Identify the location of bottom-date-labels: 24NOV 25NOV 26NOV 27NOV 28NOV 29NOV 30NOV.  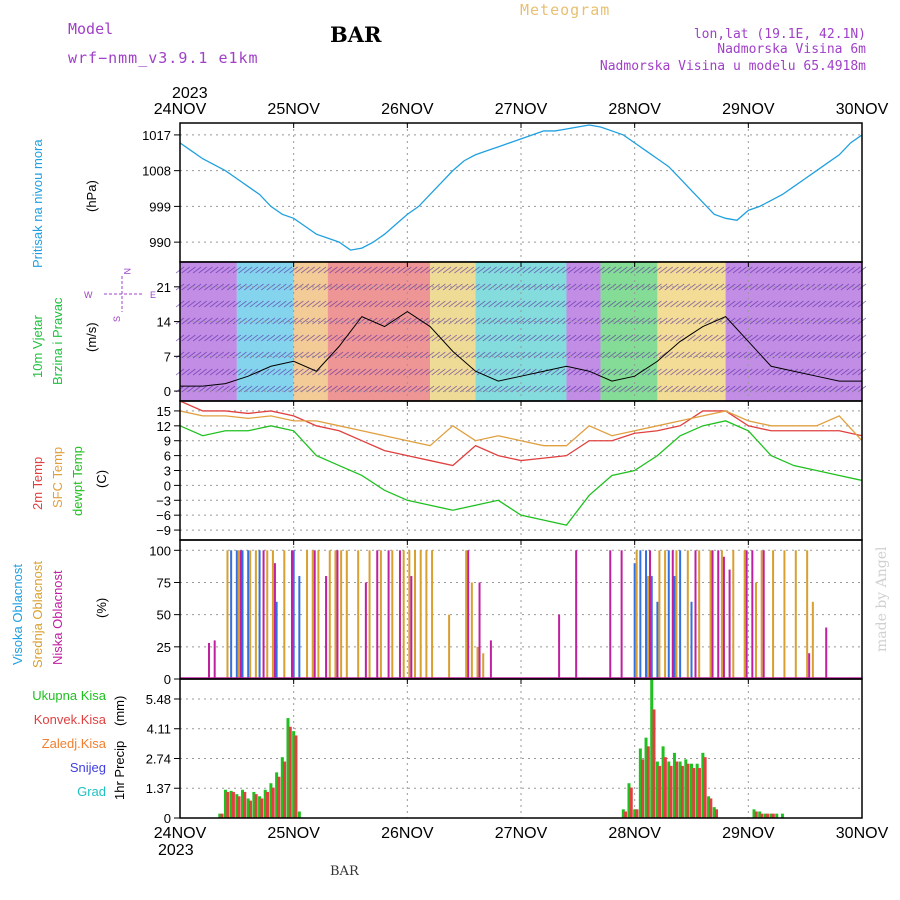
(521, 833).